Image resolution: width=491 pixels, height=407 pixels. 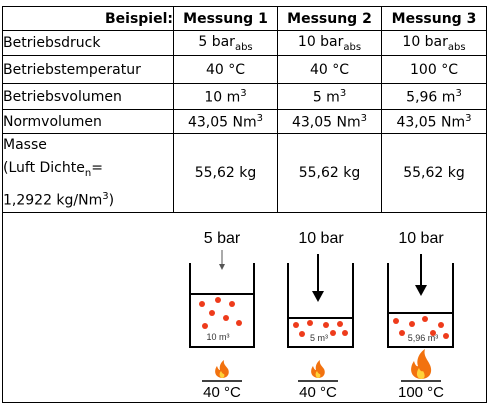 I want to click on mass-label-line-1: Masse, so click(x=25, y=145).